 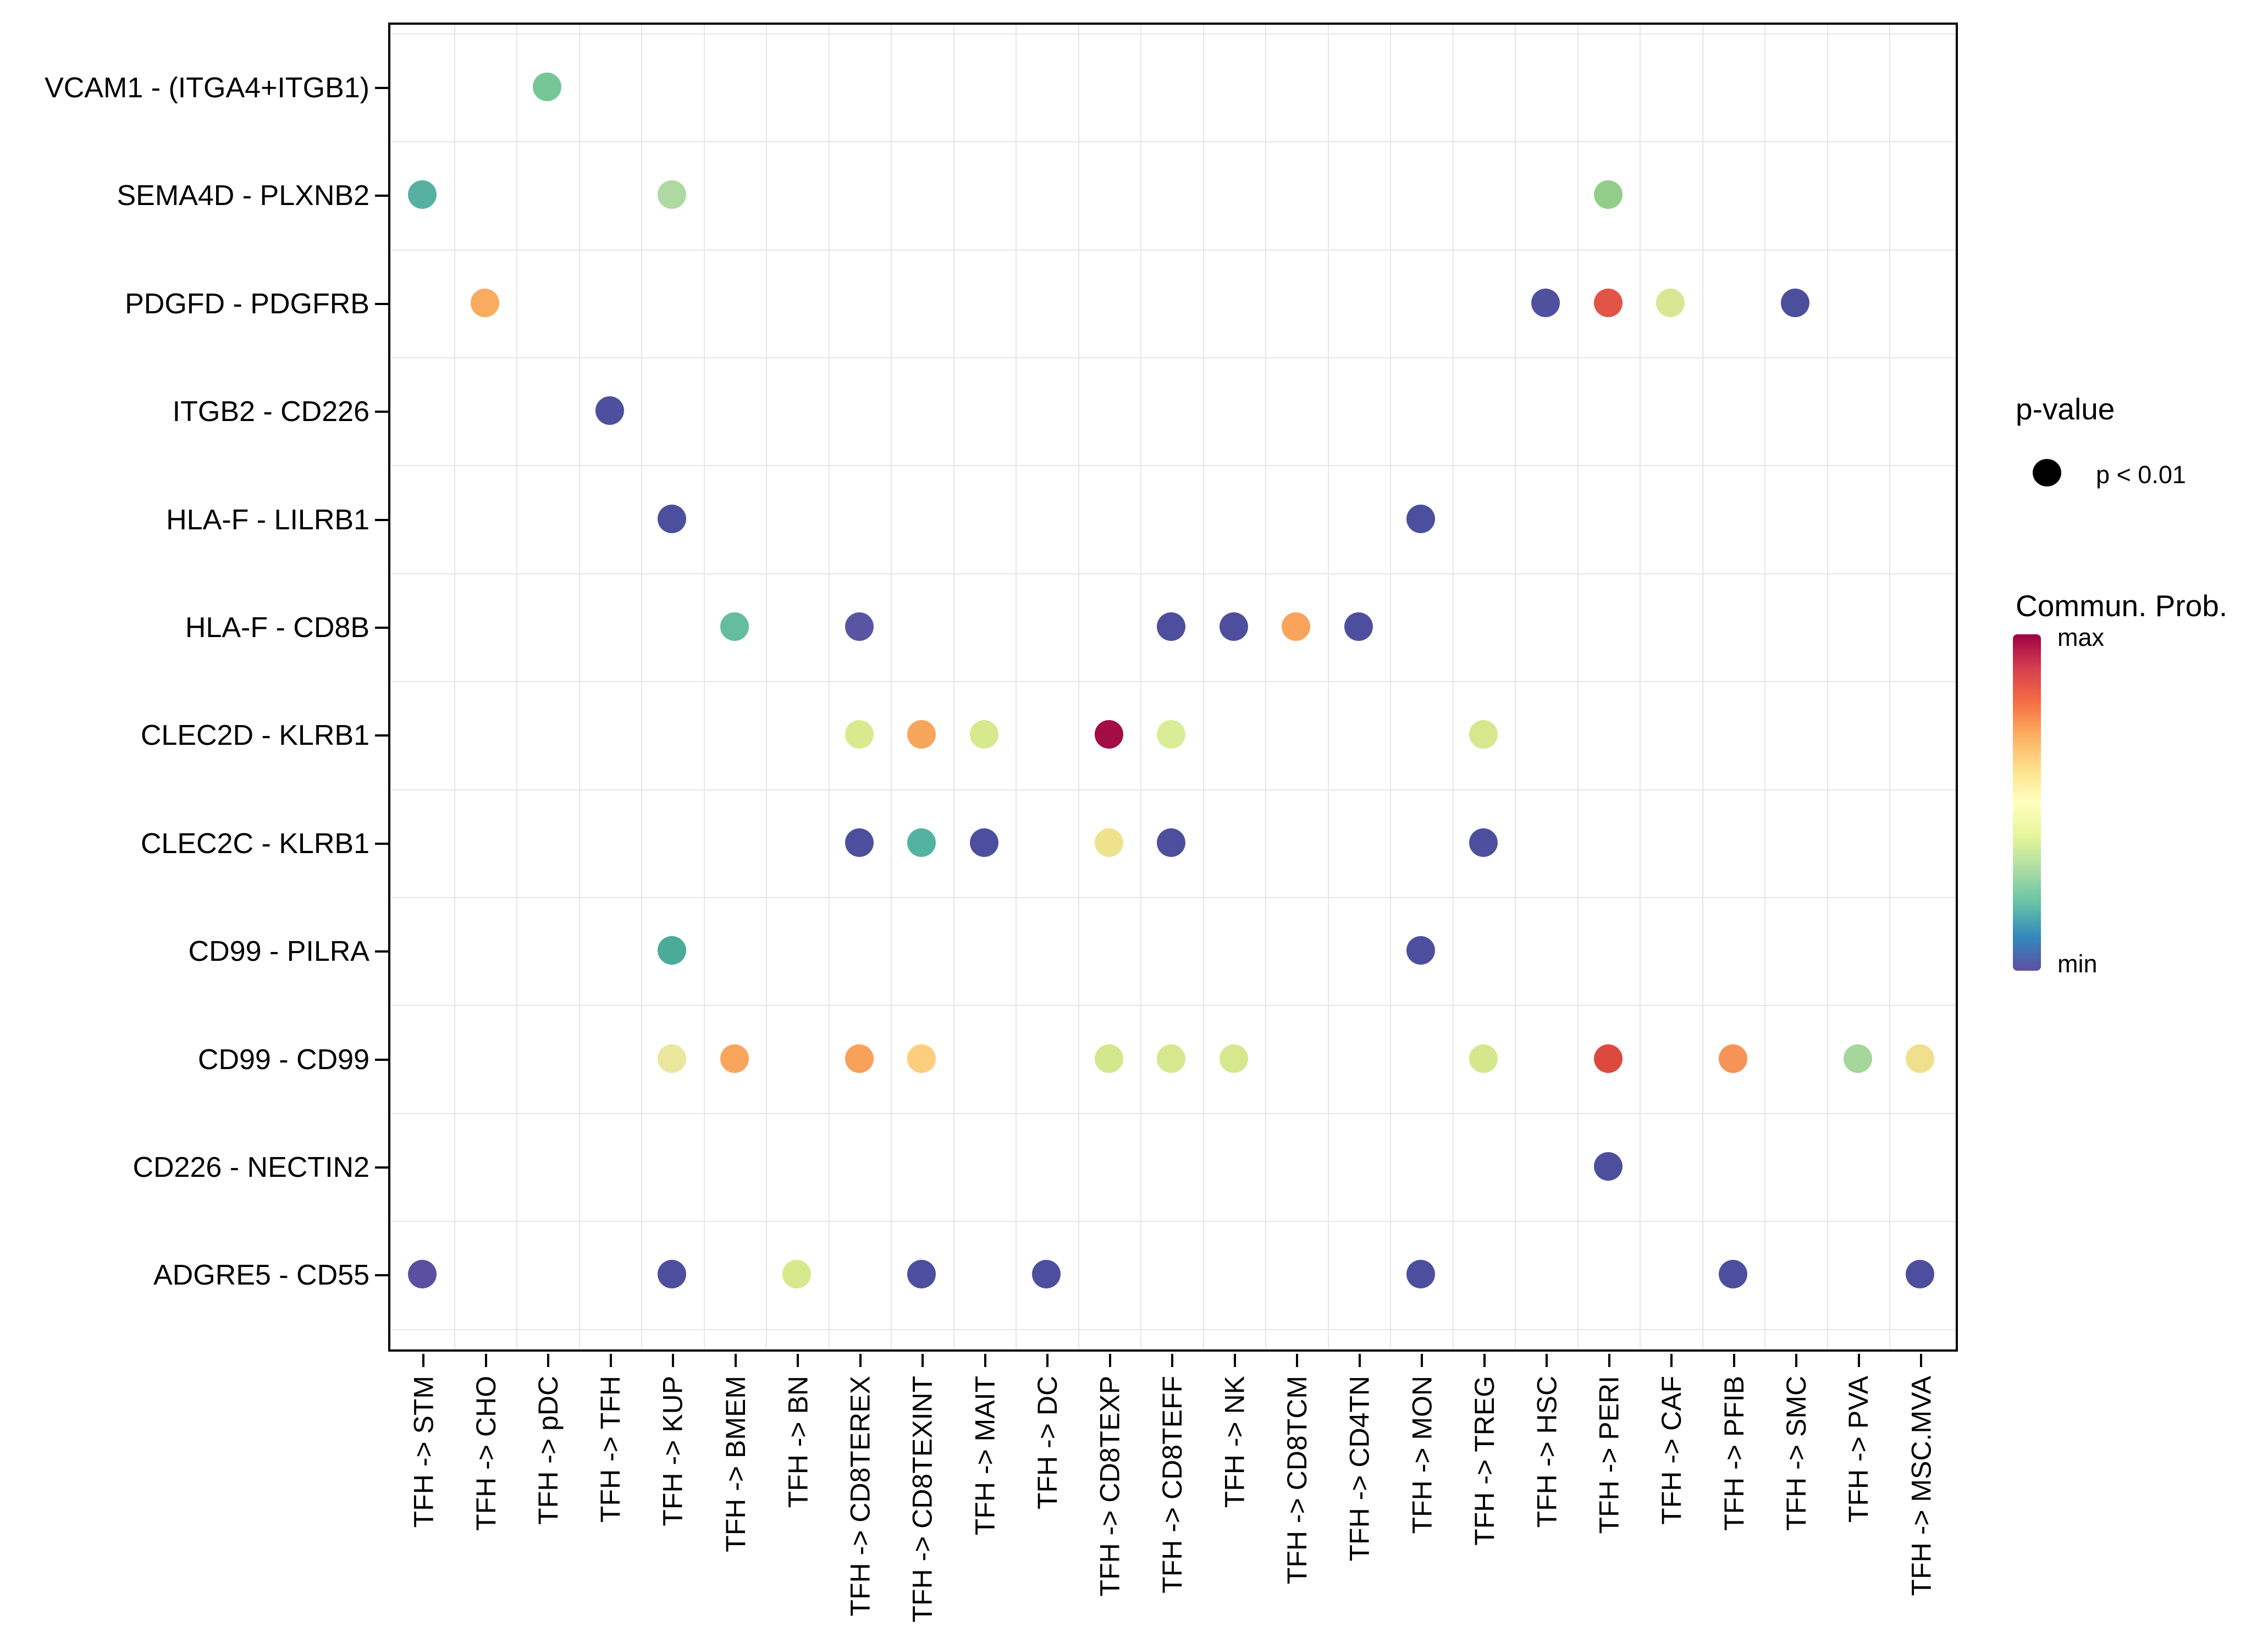 I want to click on x-axis-label: TFH -> TFH, so click(x=611, y=1449).